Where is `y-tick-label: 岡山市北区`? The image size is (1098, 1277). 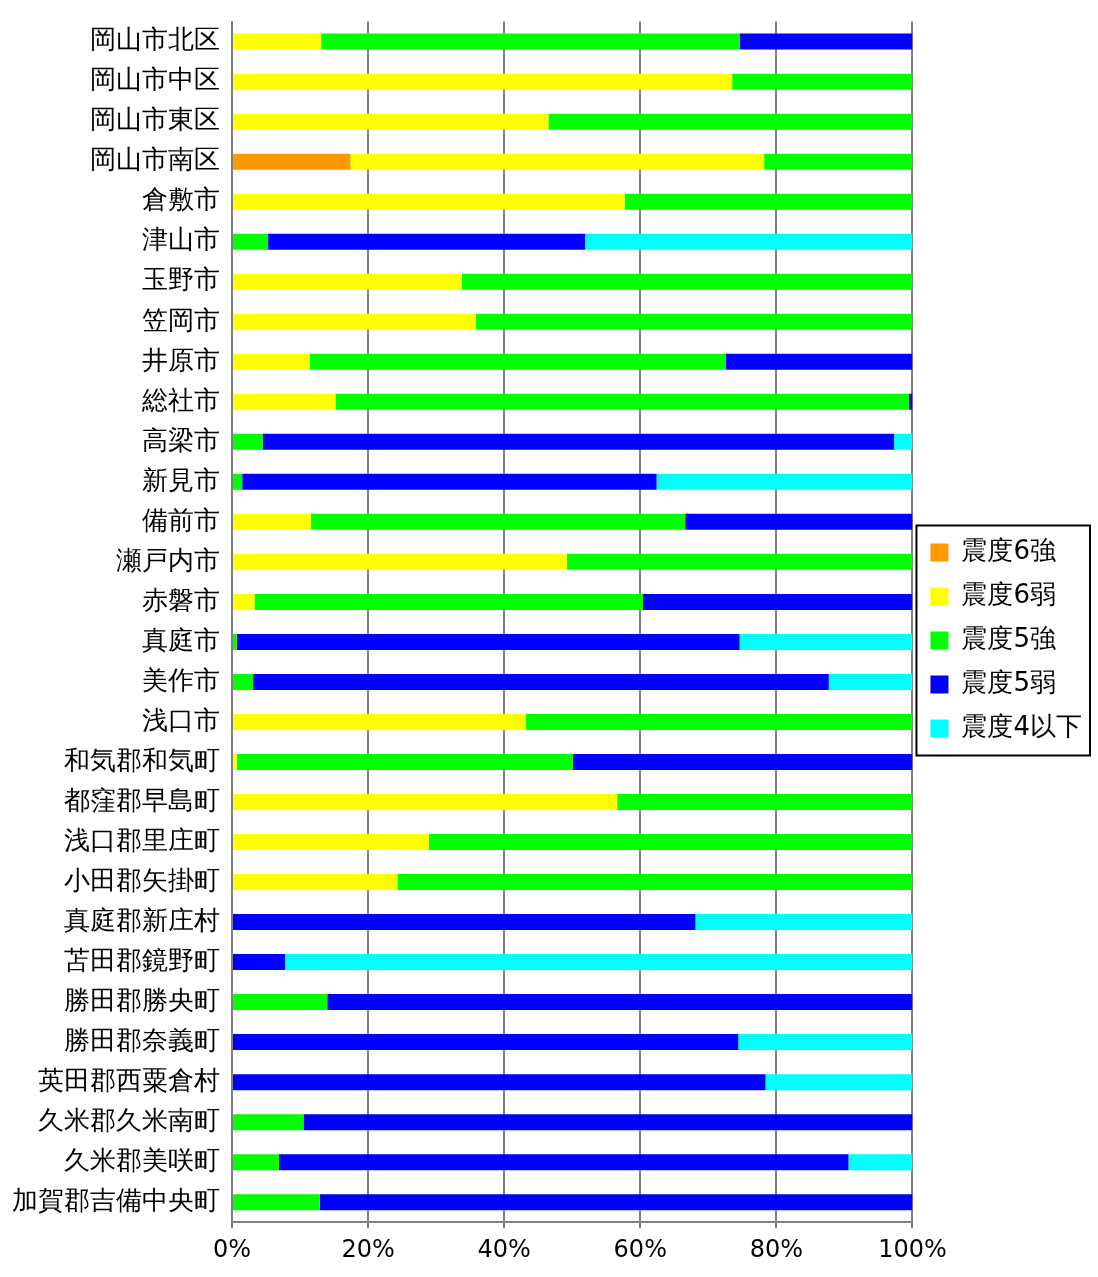
y-tick-label: 岡山市北区 is located at coordinates (155, 39).